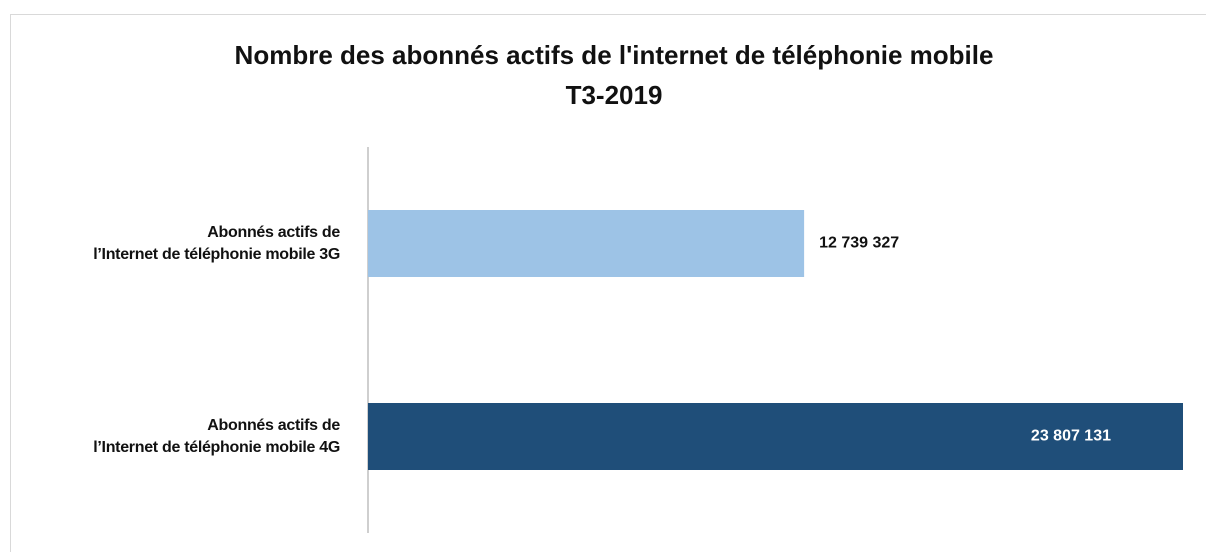 This screenshot has height=552, width=1206. I want to click on chart-subtitle: T3-2019, so click(614, 95).